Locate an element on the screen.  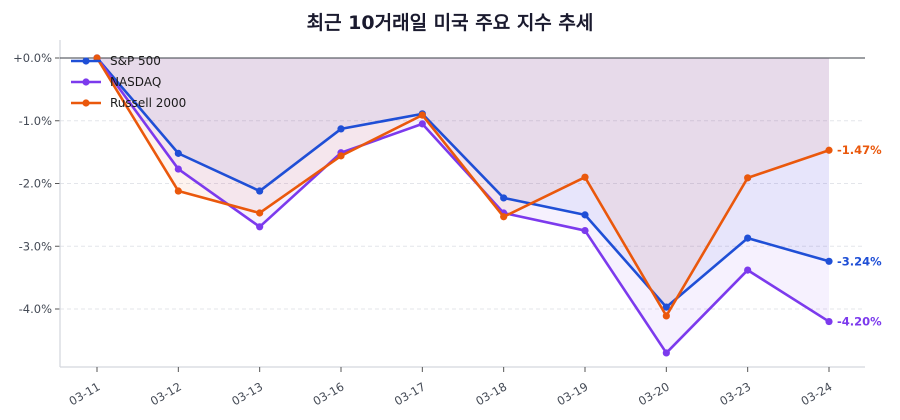
x-tick-label: 03-24 is located at coordinates (817, 393).